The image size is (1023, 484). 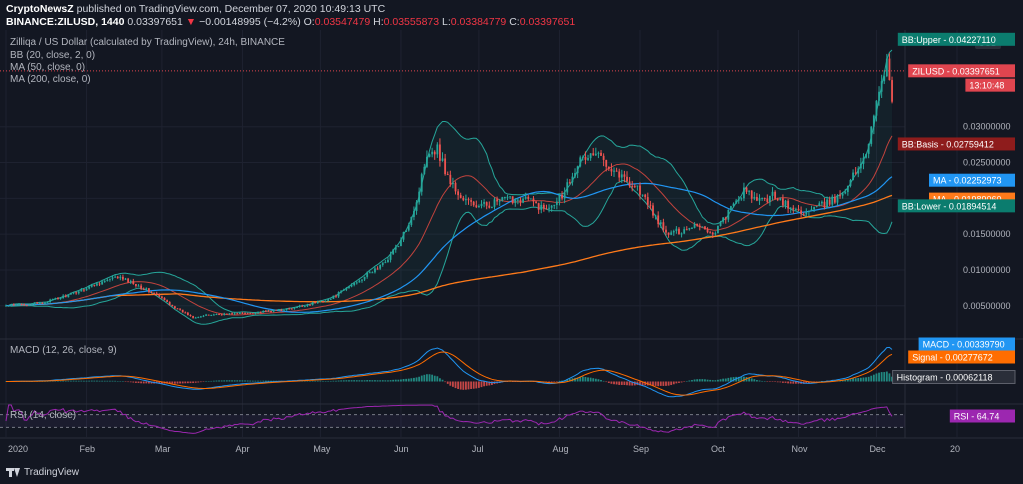 What do you see at coordinates (514, 22) in the screenshot?
I see `close-label: C:` at bounding box center [514, 22].